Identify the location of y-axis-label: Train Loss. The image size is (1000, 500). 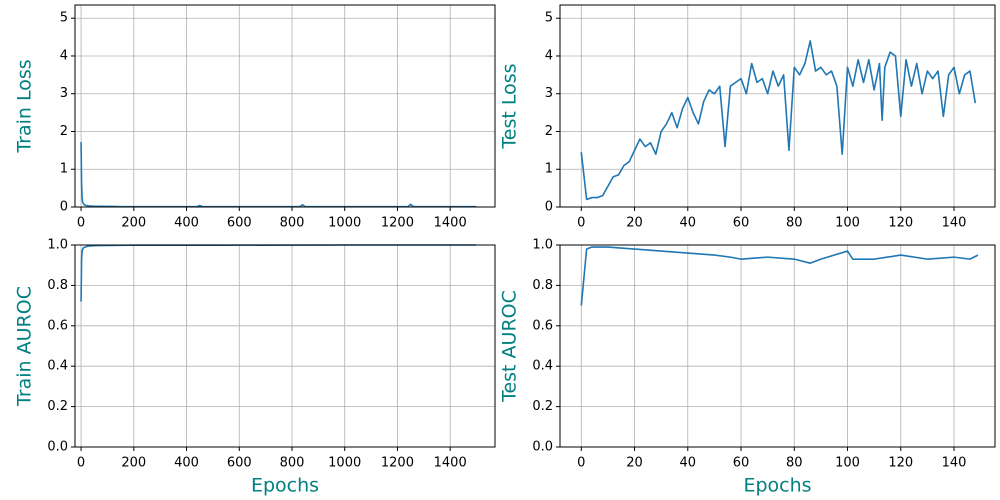
(25, 106).